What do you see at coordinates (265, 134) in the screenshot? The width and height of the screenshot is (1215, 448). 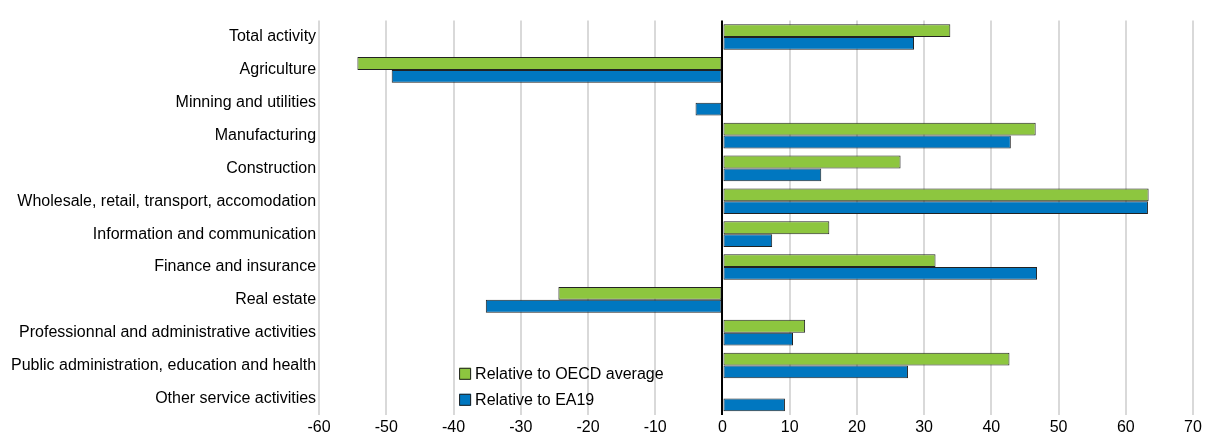 I see `y-tick-label: Manufacturing` at bounding box center [265, 134].